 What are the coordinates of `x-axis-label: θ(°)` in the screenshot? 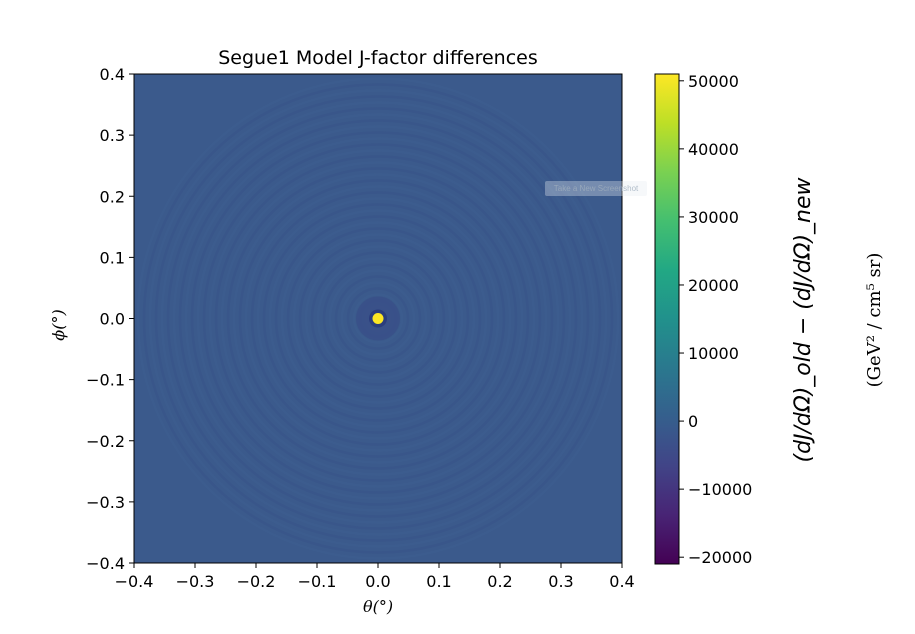 It's located at (378, 606).